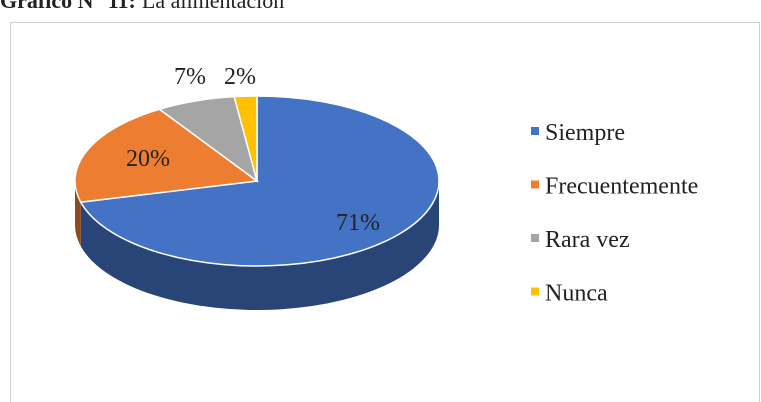 The width and height of the screenshot is (761, 402). I want to click on slice-side, so click(78, 214).